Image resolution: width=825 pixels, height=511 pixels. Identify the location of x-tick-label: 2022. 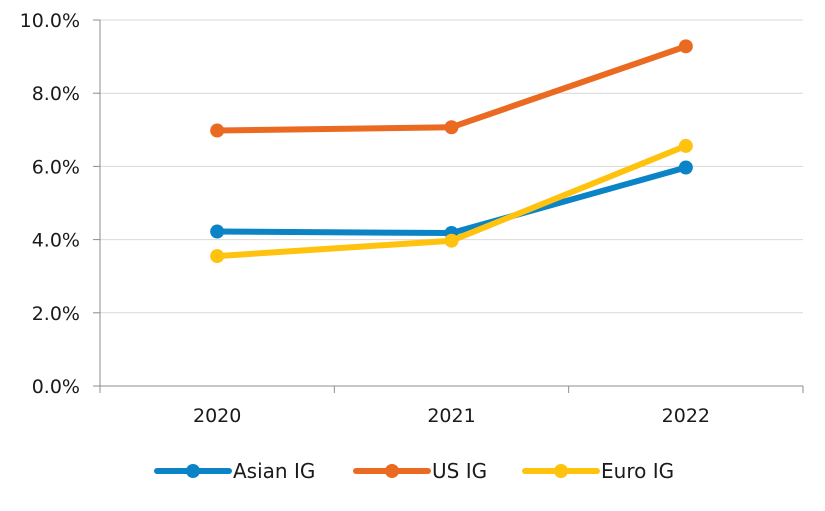
(686, 416).